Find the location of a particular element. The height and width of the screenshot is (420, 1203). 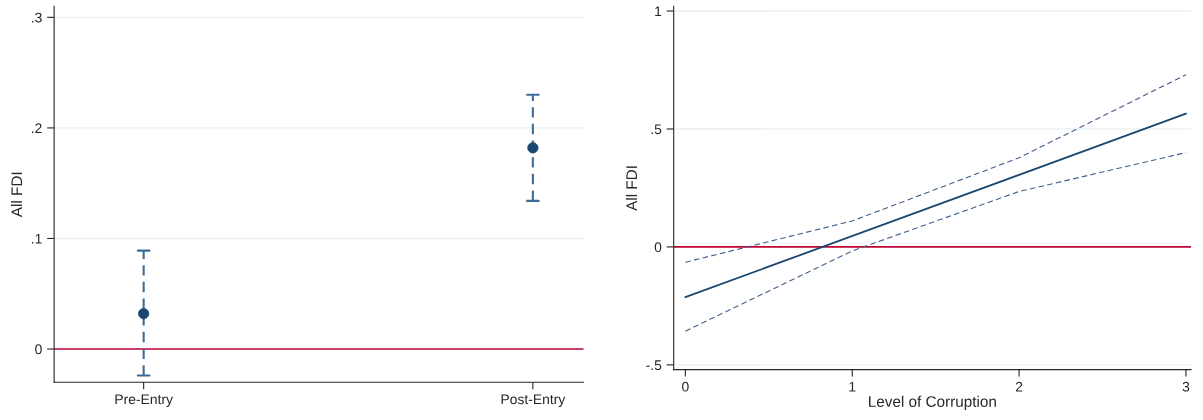

x-tick-label: 2 is located at coordinates (1019, 386).